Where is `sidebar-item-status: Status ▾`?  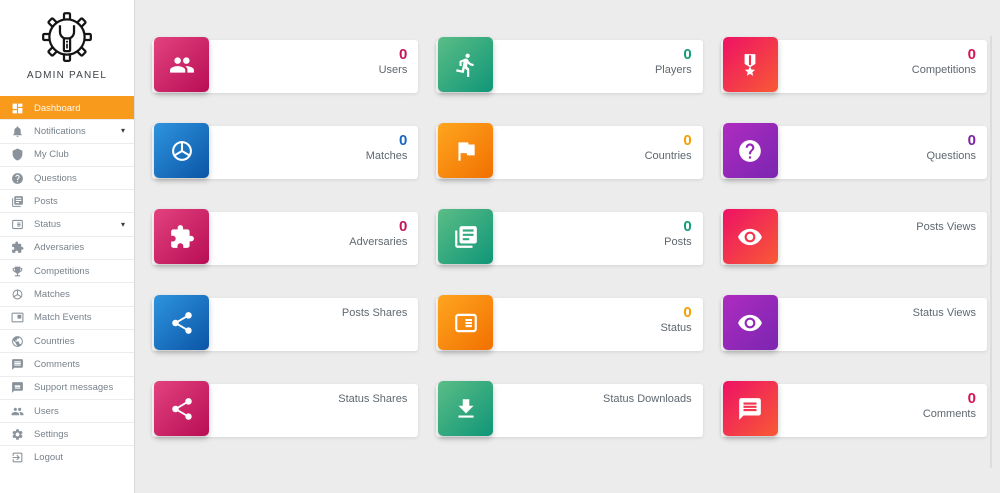 sidebar-item-status: Status ▾ is located at coordinates (67, 223).